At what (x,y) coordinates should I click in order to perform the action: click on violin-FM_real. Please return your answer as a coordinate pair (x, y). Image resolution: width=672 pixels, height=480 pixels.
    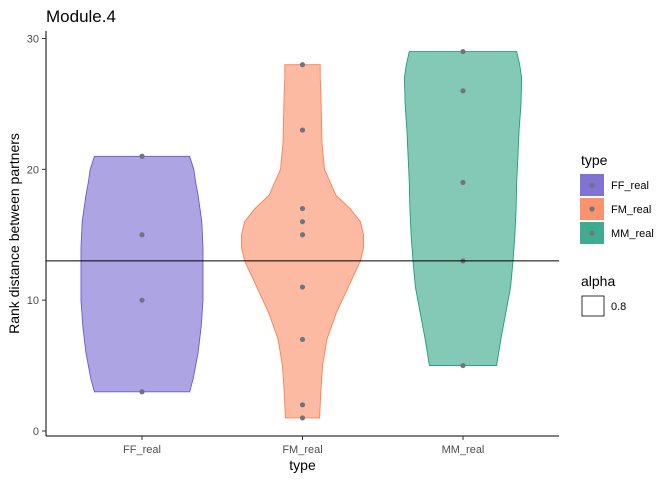
    Looking at the image, I should click on (302, 241).